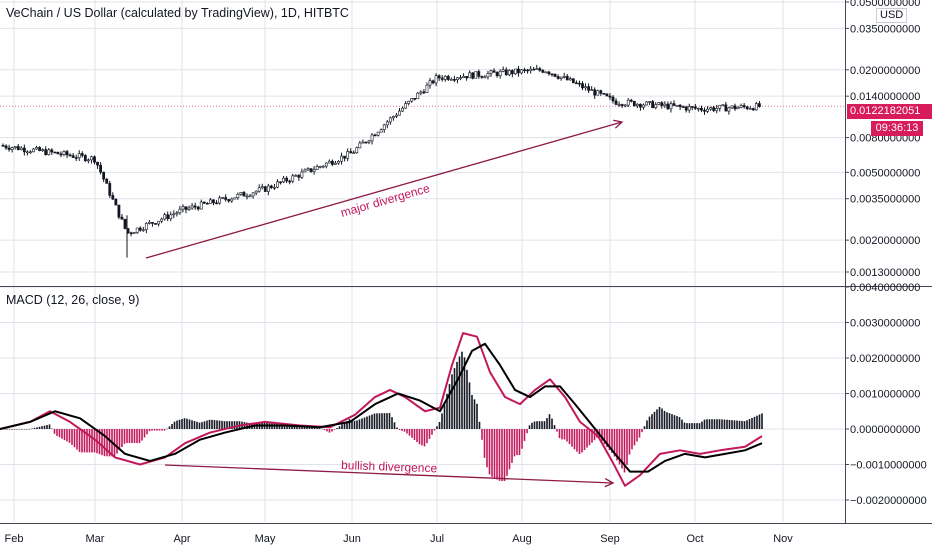  What do you see at coordinates (897, 128) in the screenshot?
I see `countdown-tag: 09:36:13` at bounding box center [897, 128].